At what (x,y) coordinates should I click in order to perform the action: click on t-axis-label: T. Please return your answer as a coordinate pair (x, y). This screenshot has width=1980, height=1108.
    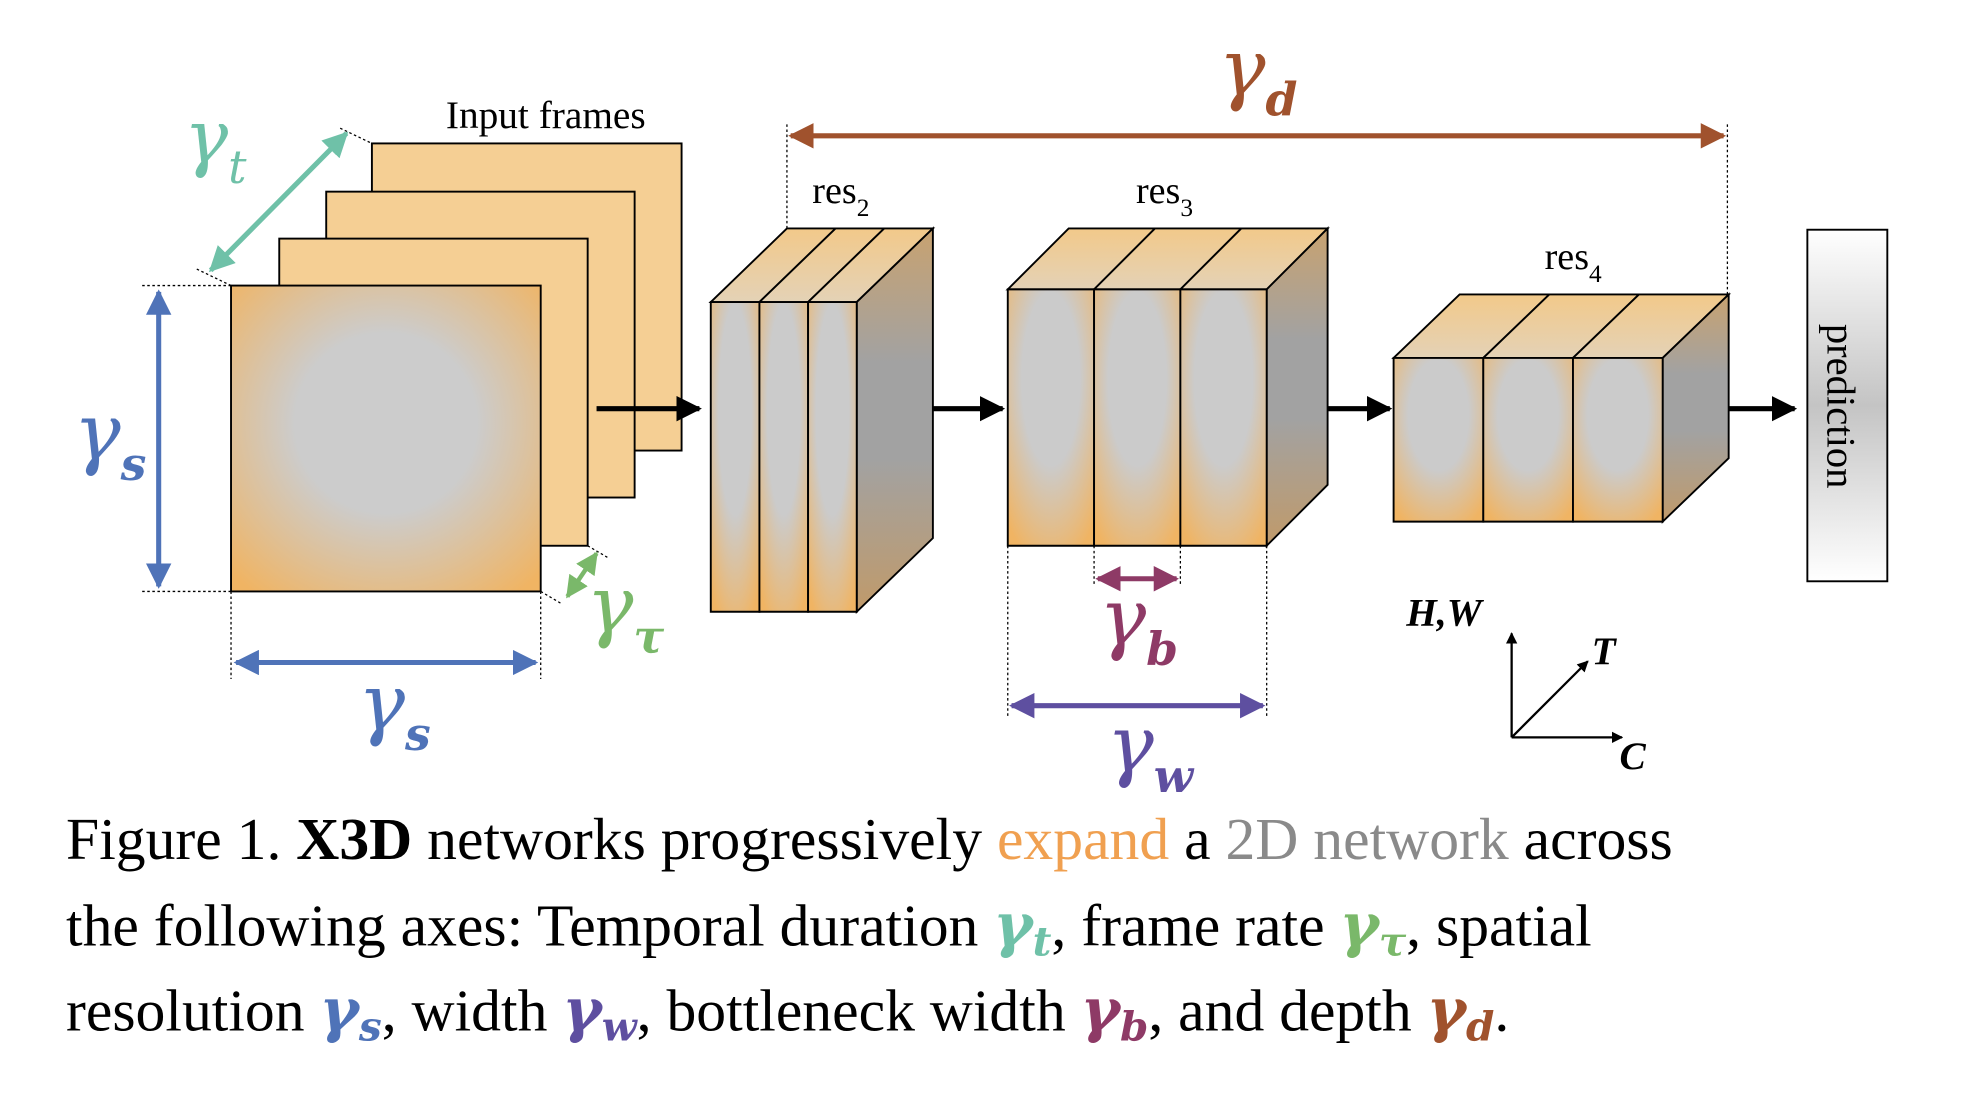
    Looking at the image, I should click on (1605, 651).